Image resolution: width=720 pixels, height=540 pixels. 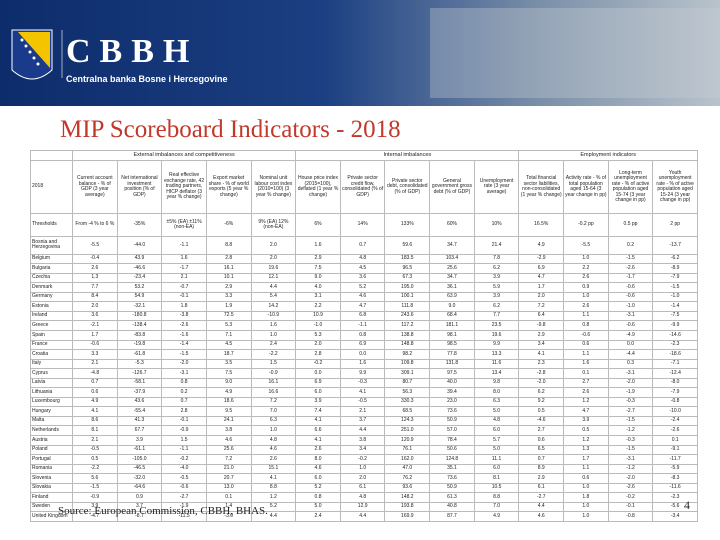 I want to click on threshold-cell: 6%, so click(x=318, y=225).